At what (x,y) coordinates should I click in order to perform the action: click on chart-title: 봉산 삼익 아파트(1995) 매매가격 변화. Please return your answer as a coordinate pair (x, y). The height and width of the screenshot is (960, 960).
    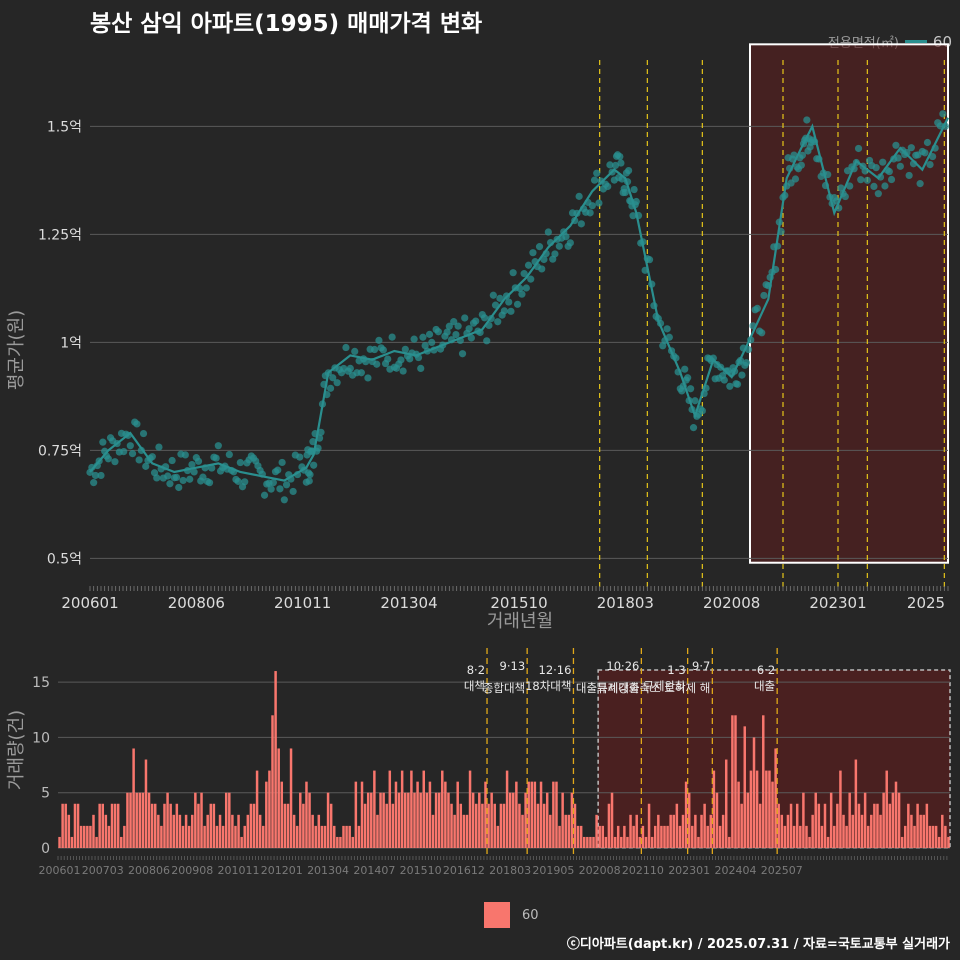
    Looking at the image, I should click on (286, 24).